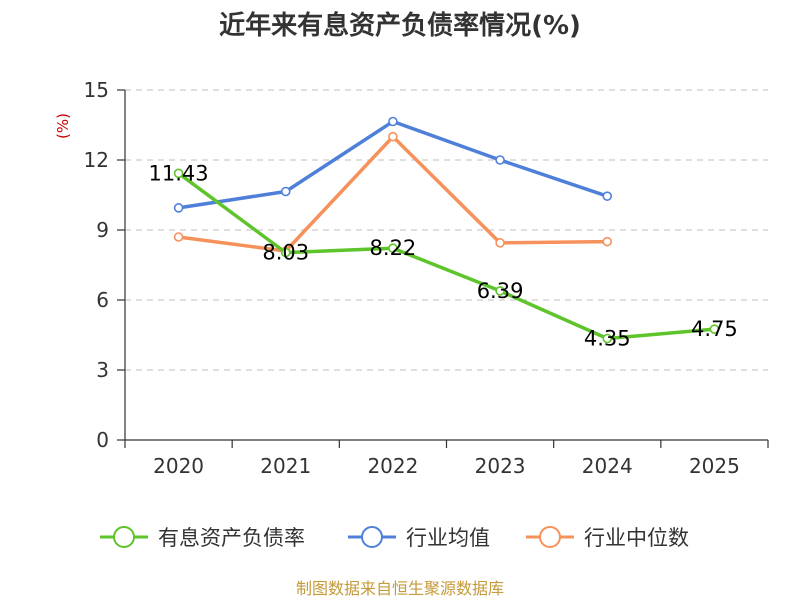 The width and height of the screenshot is (800, 600). I want to click on legend-item-2: 行业均值, so click(419, 538).